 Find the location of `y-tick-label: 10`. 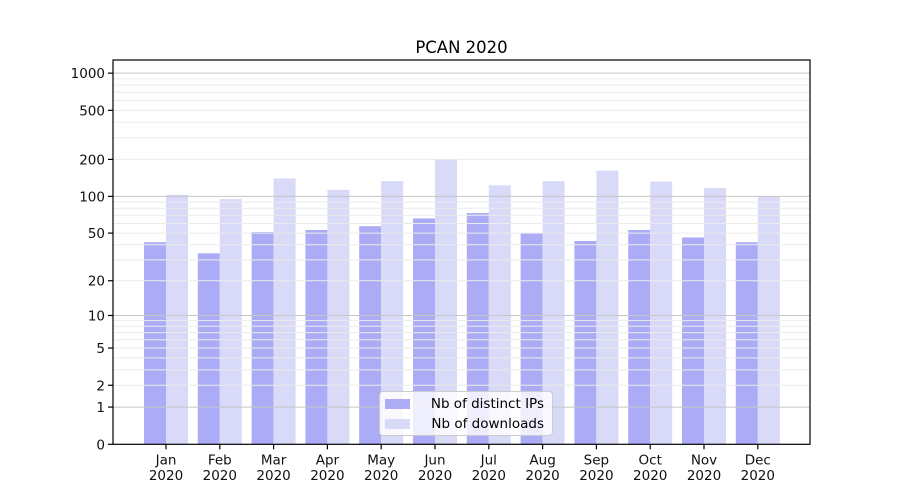

y-tick-label: 10 is located at coordinates (96, 316).